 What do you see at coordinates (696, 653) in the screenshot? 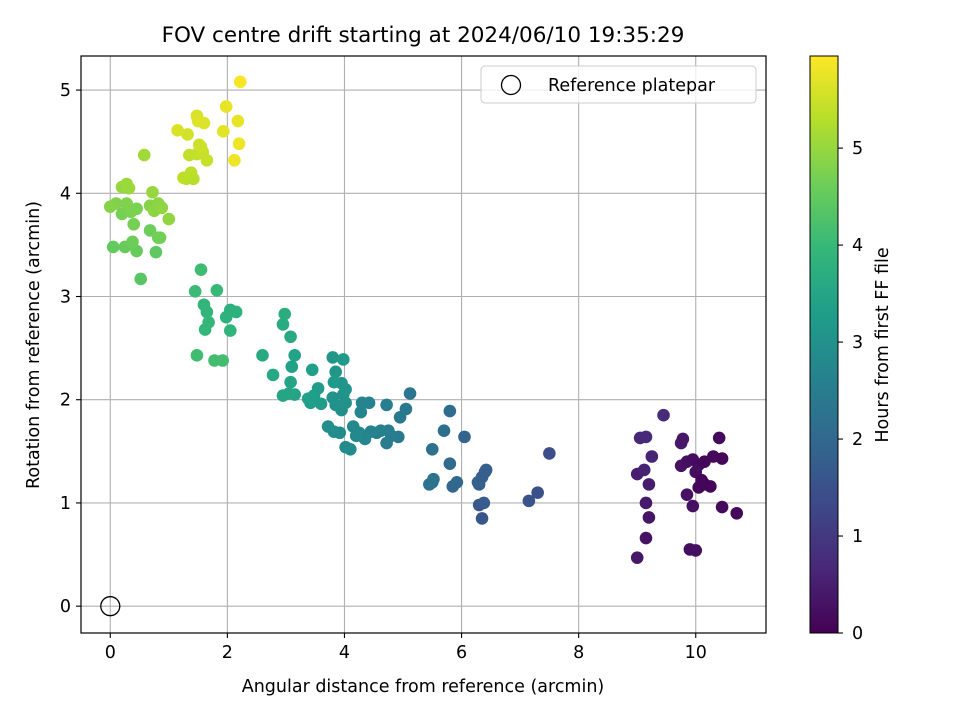
I see `x-tick-label: 10` at bounding box center [696, 653].